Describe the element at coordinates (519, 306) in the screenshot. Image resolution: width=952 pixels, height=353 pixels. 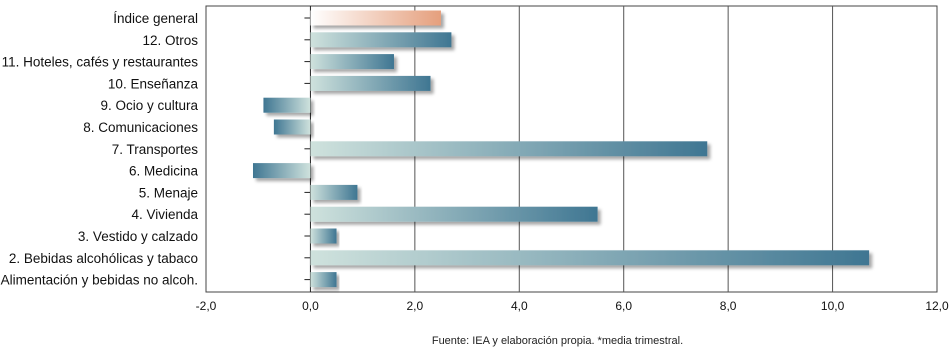
I see `x-tick-label: 4,0` at that location.